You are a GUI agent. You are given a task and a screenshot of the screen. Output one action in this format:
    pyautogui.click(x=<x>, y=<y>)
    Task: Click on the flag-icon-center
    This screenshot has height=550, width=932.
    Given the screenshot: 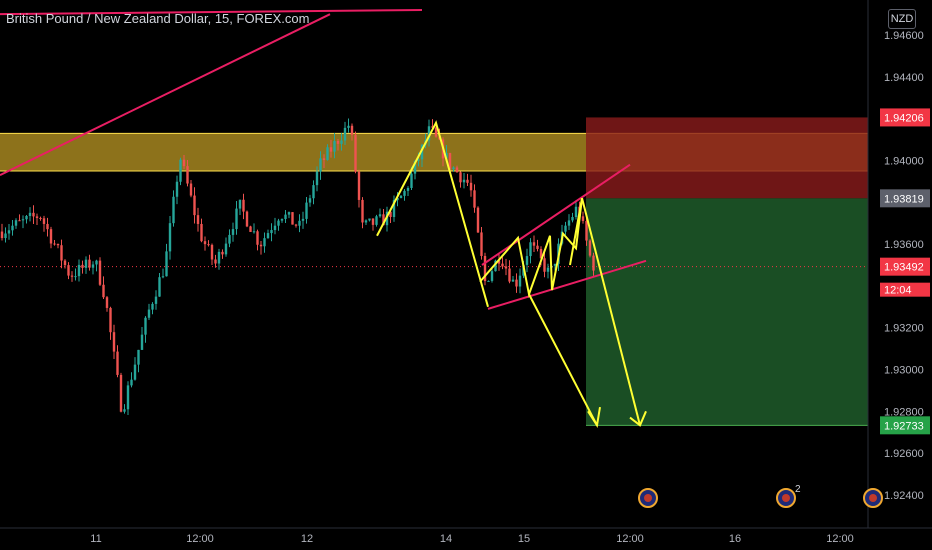 What is the action you would take?
    pyautogui.click(x=648, y=498)
    